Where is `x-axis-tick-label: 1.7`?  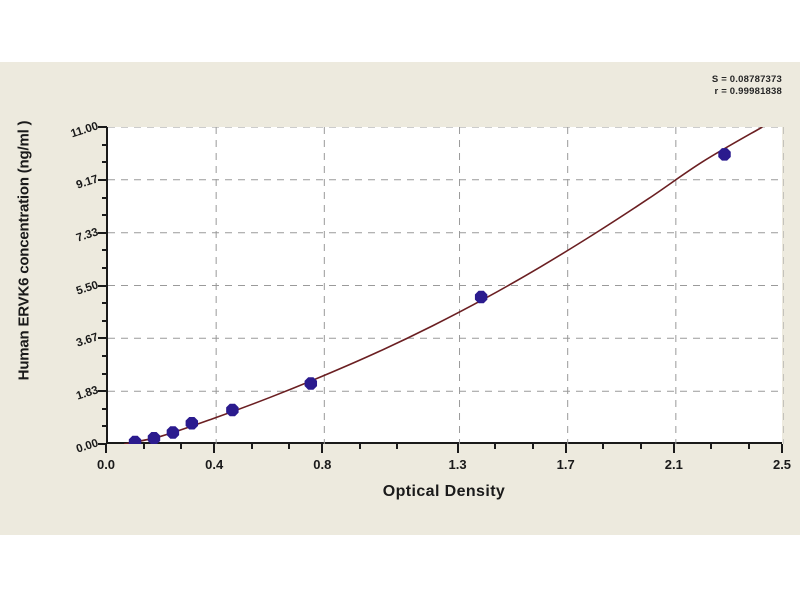 x-axis-tick-label: 1.7 is located at coordinates (565, 464).